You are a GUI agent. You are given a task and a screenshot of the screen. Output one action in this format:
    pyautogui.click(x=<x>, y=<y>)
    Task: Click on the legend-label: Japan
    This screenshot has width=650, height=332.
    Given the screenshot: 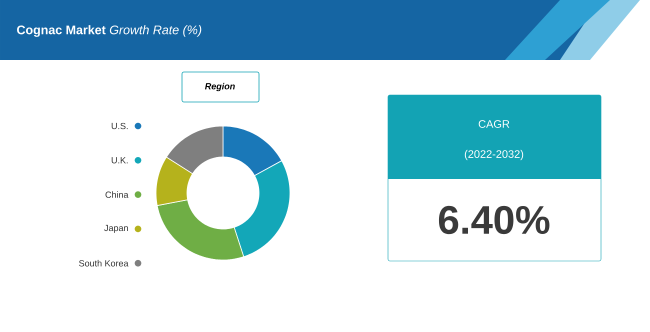 What is the action you would take?
    pyautogui.click(x=116, y=228)
    